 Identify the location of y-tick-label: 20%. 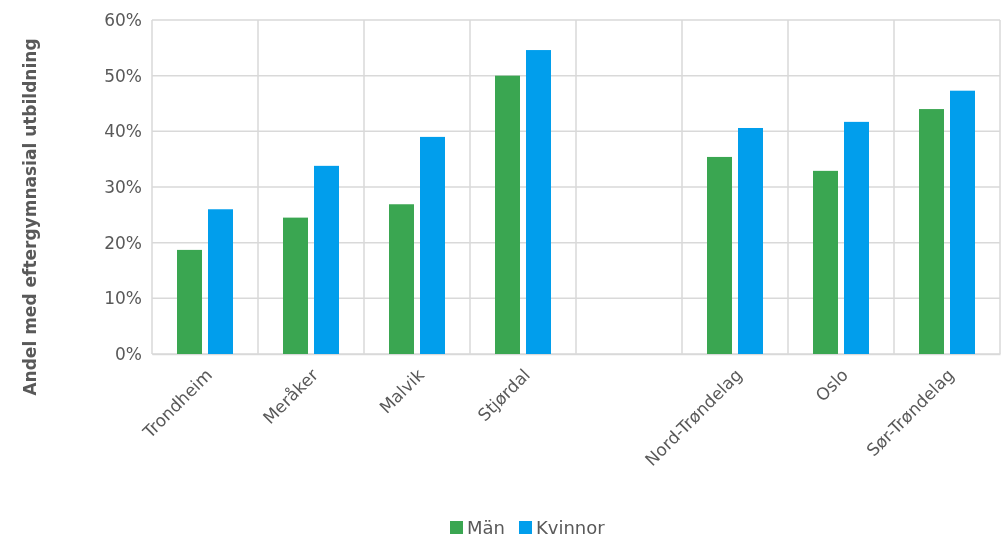
(123, 242).